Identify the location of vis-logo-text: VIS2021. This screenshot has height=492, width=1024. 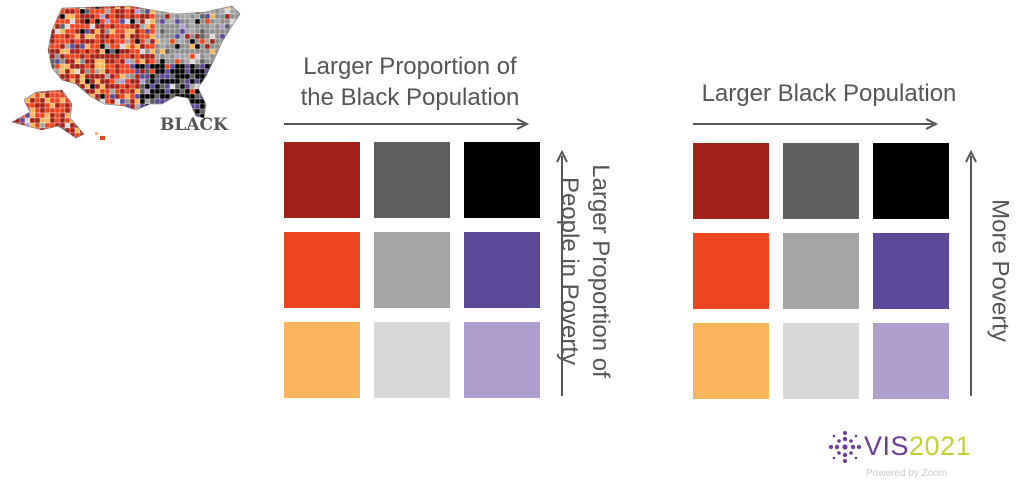
(917, 446).